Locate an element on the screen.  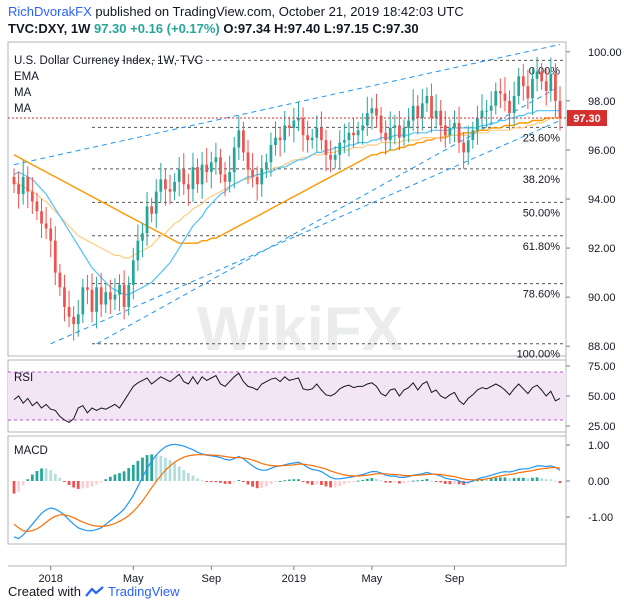
fib-level-label: 61.80% is located at coordinates (542, 247).